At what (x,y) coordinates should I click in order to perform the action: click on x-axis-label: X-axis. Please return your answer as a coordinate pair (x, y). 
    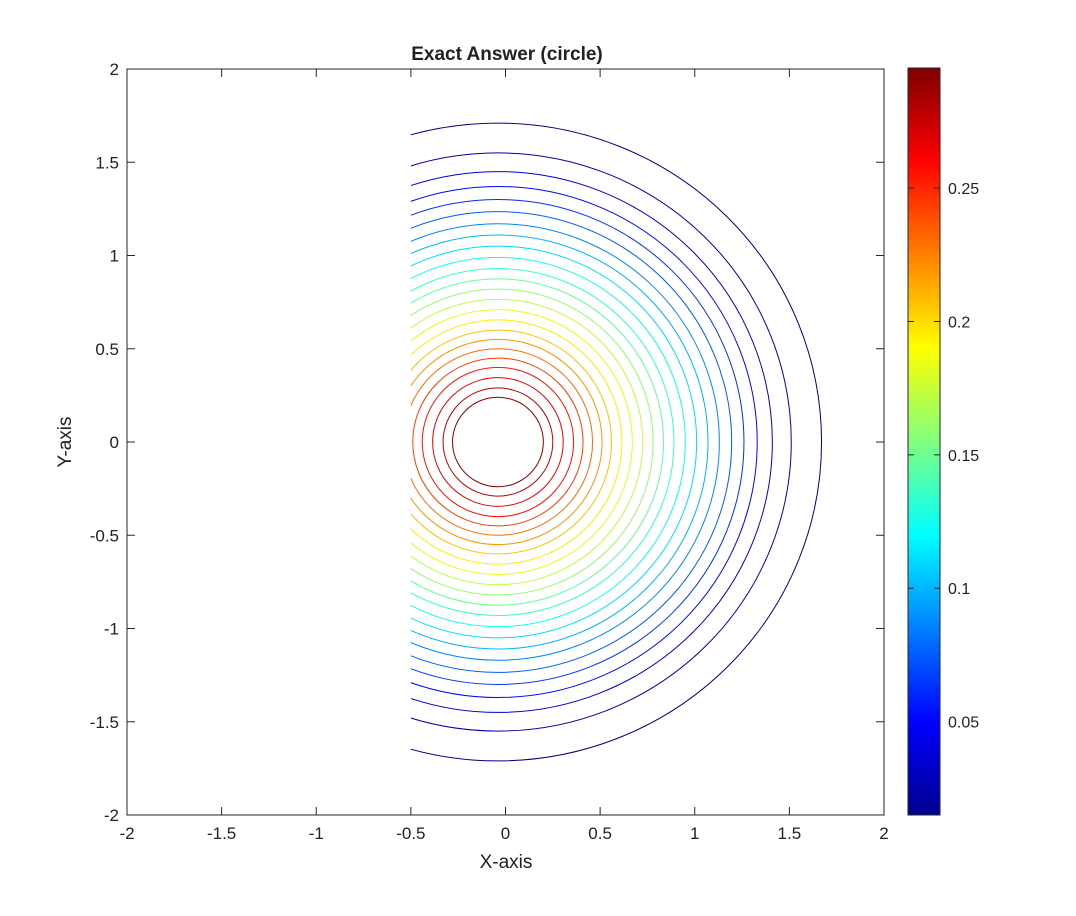
    Looking at the image, I should click on (506, 862).